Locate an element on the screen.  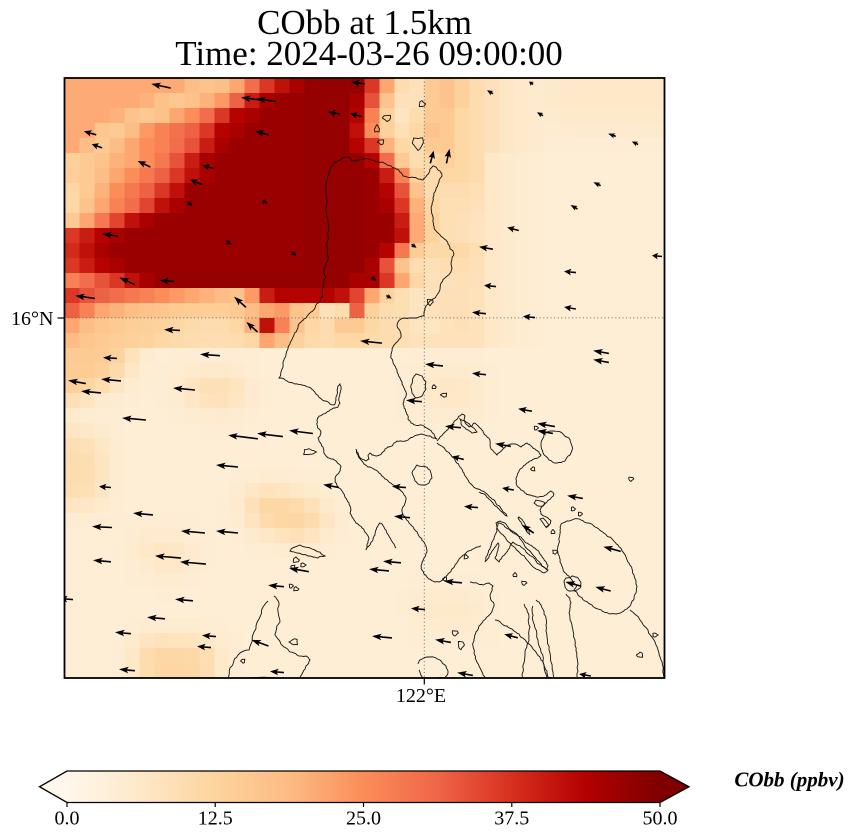
svg-text: CObb (ppbv) is located at coordinates (789, 780).